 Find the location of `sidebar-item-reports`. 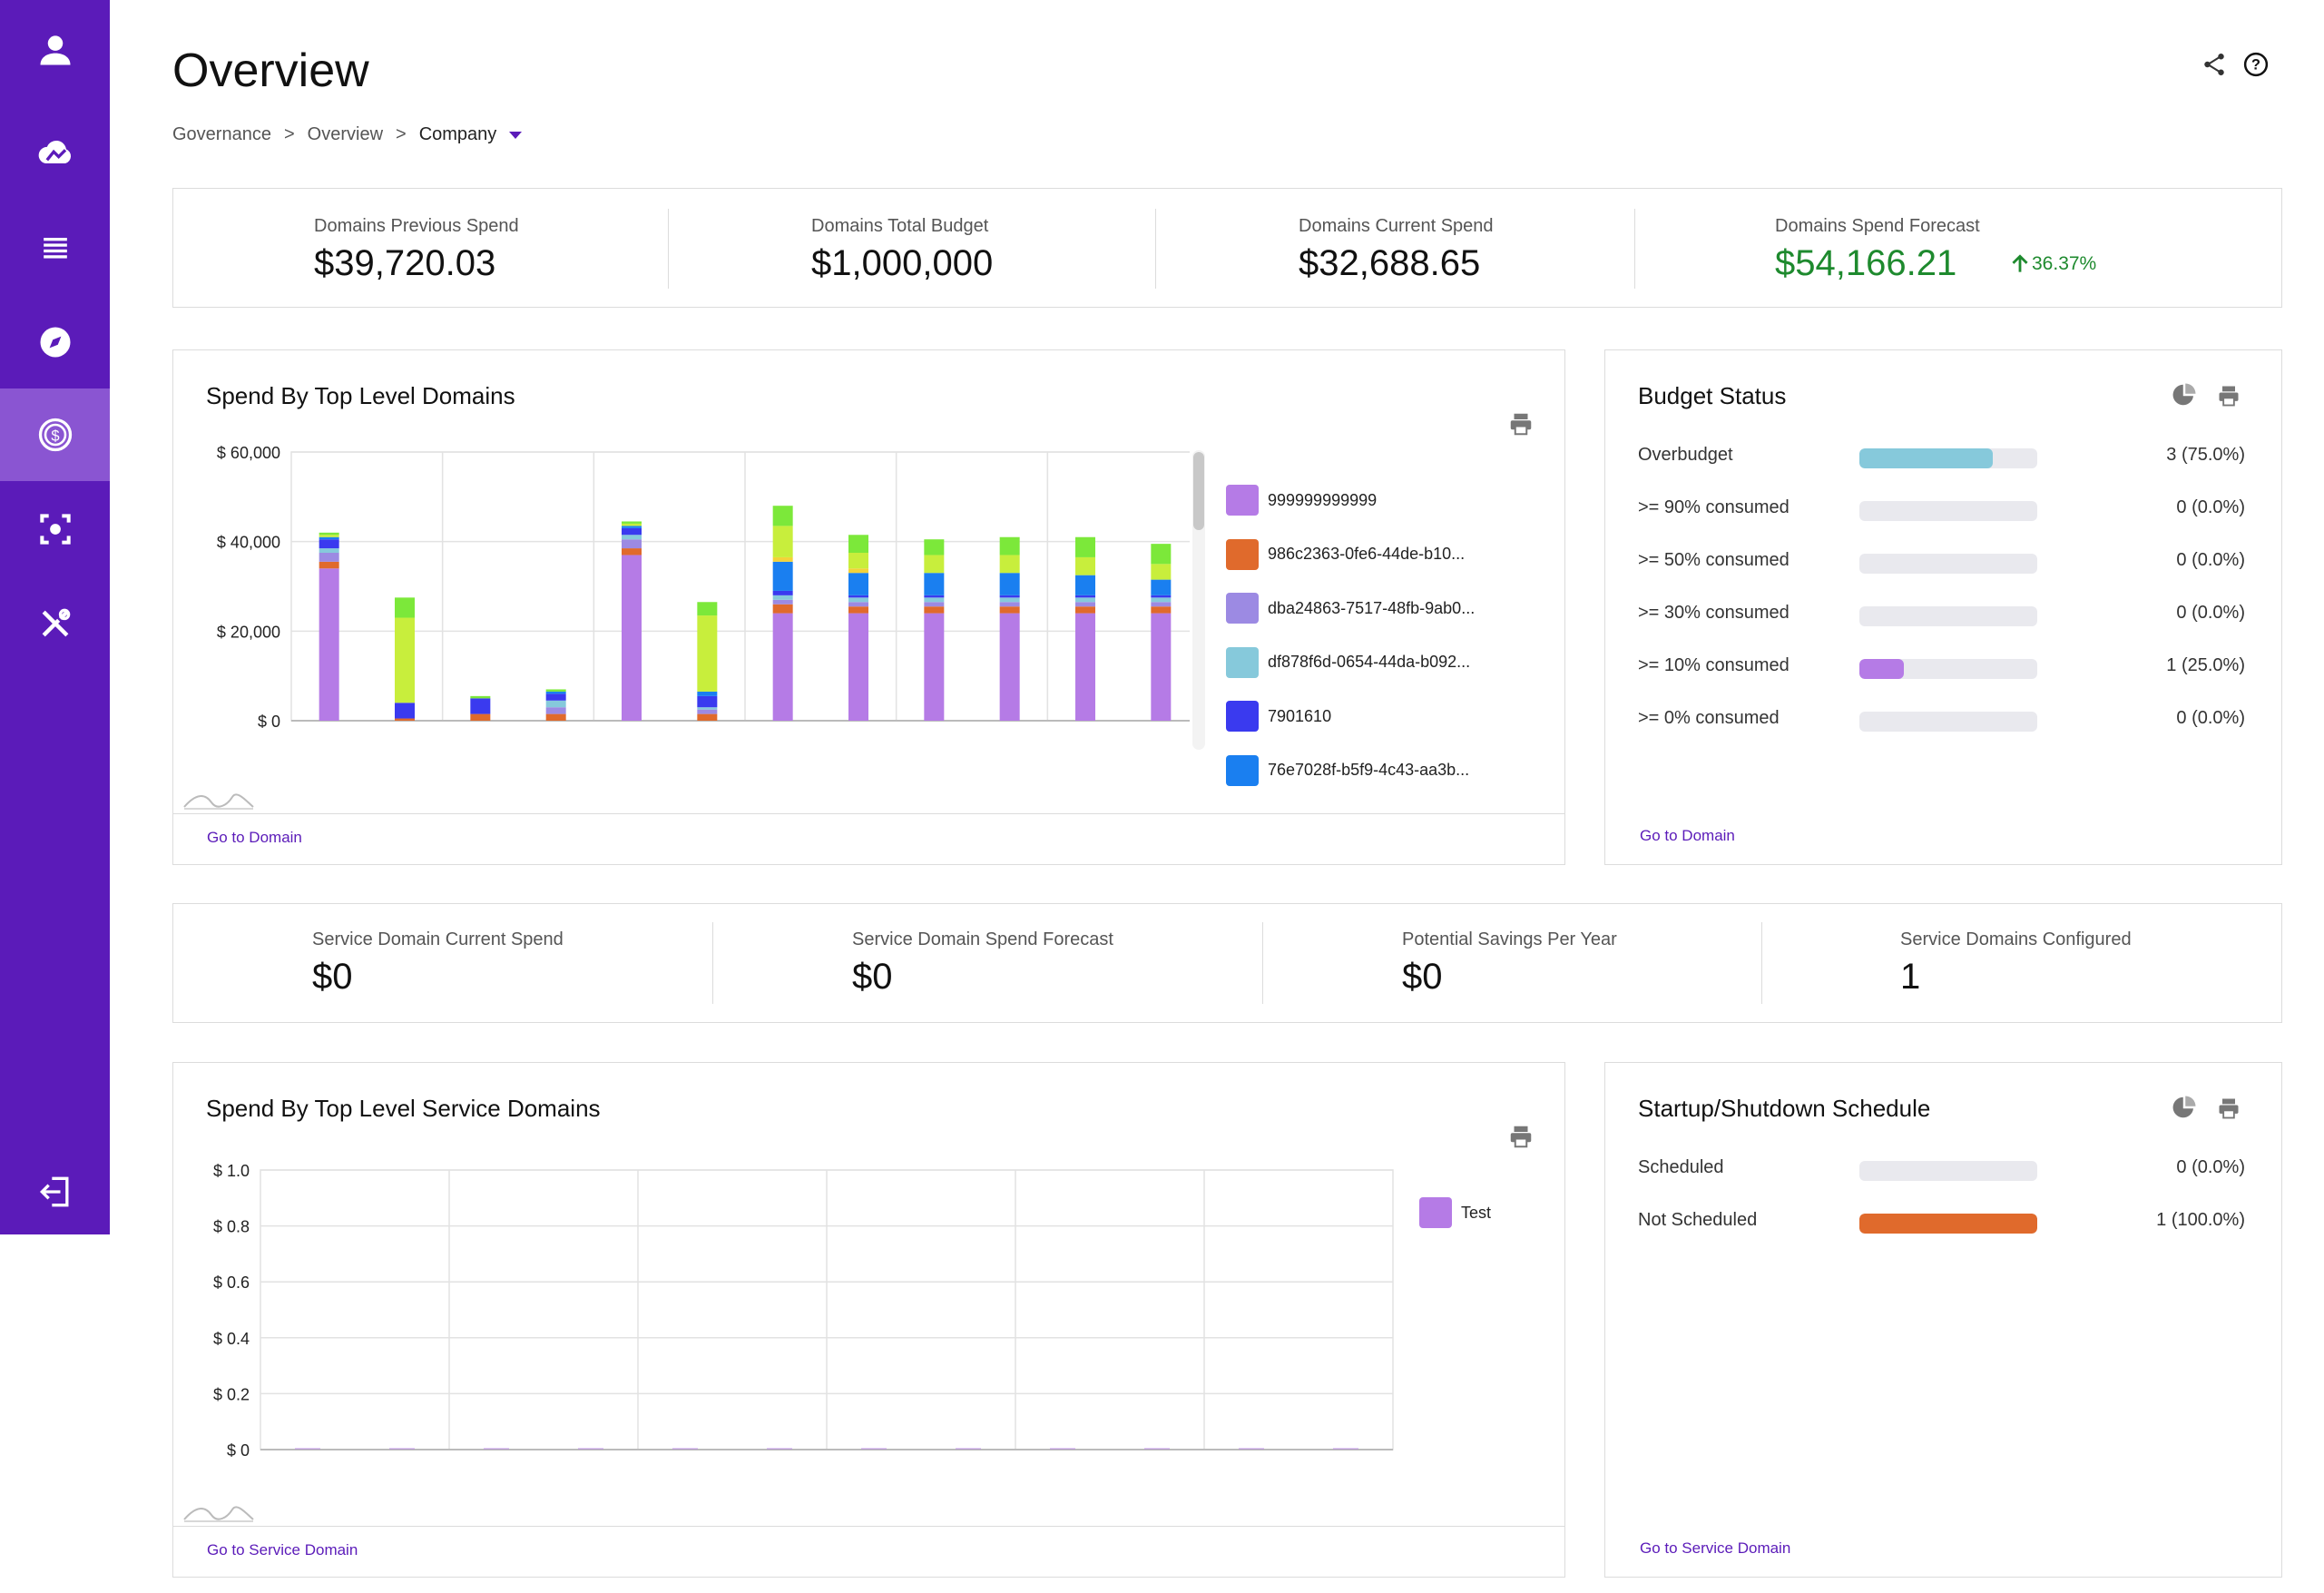

sidebar-item-reports is located at coordinates (55, 248).